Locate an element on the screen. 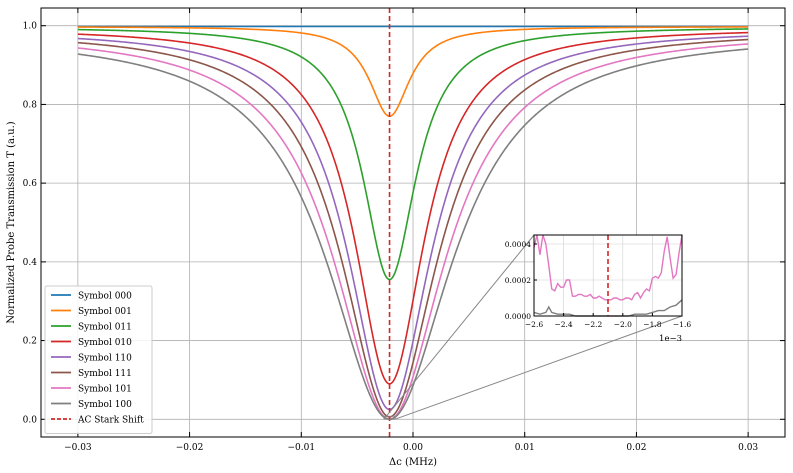 The image size is (793, 473). zoom-region-box is located at coordinates (389, 417).